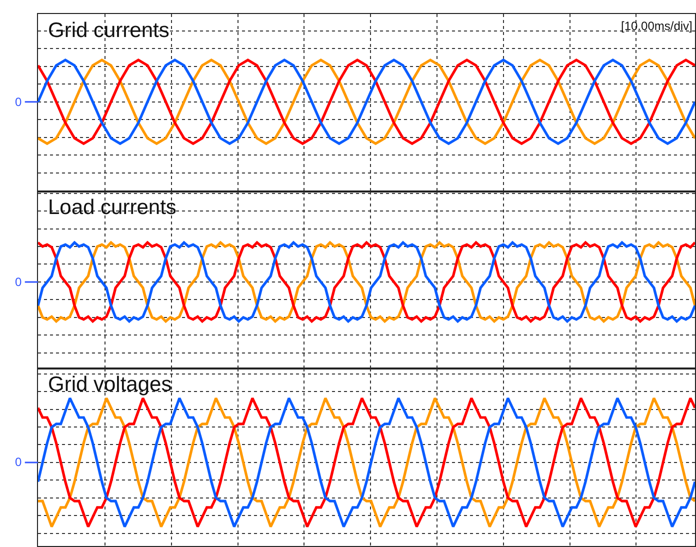  Describe the element at coordinates (110, 384) in the screenshot. I see `chart-title: Grid voltages` at that location.